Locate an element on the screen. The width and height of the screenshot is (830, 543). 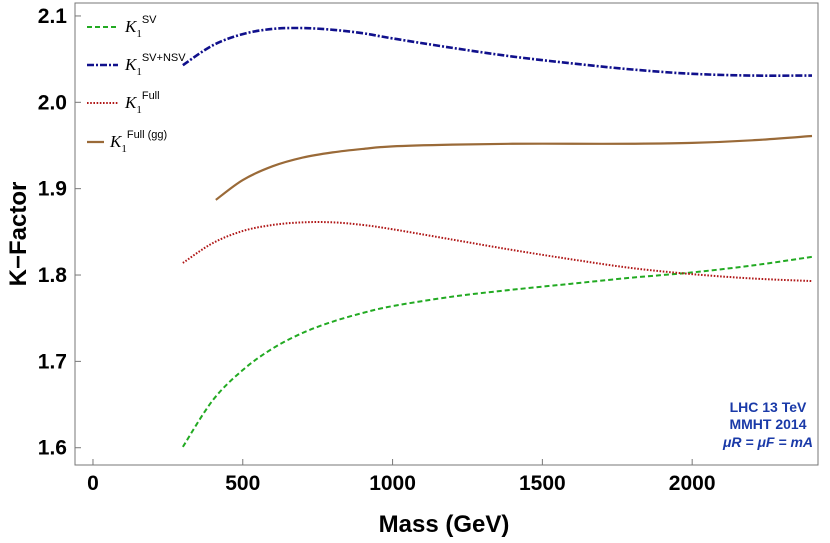
y-tick-label: 2.1 is located at coordinates (53, 16).